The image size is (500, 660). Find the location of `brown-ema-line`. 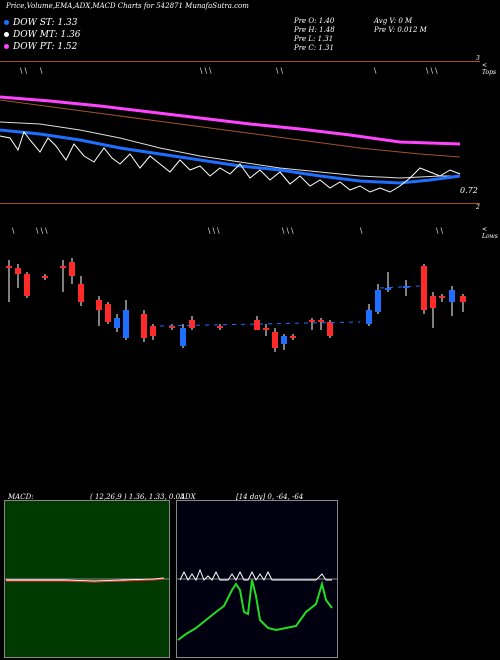

brown-ema-line is located at coordinates (230, 128).